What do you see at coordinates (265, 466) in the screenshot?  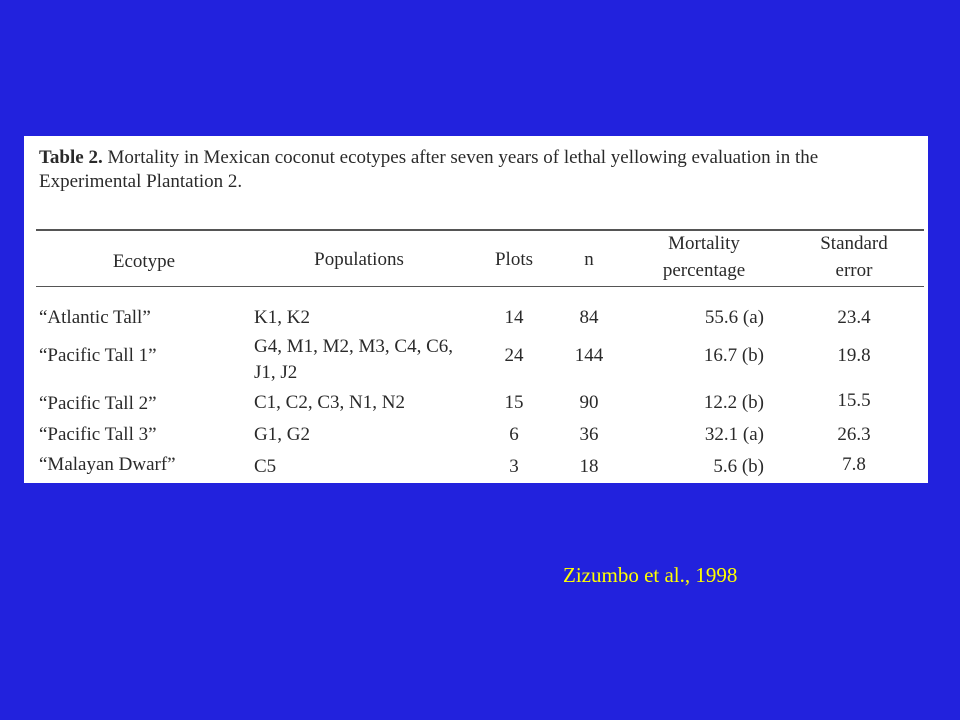 I see `cell-populations: C5` at bounding box center [265, 466].